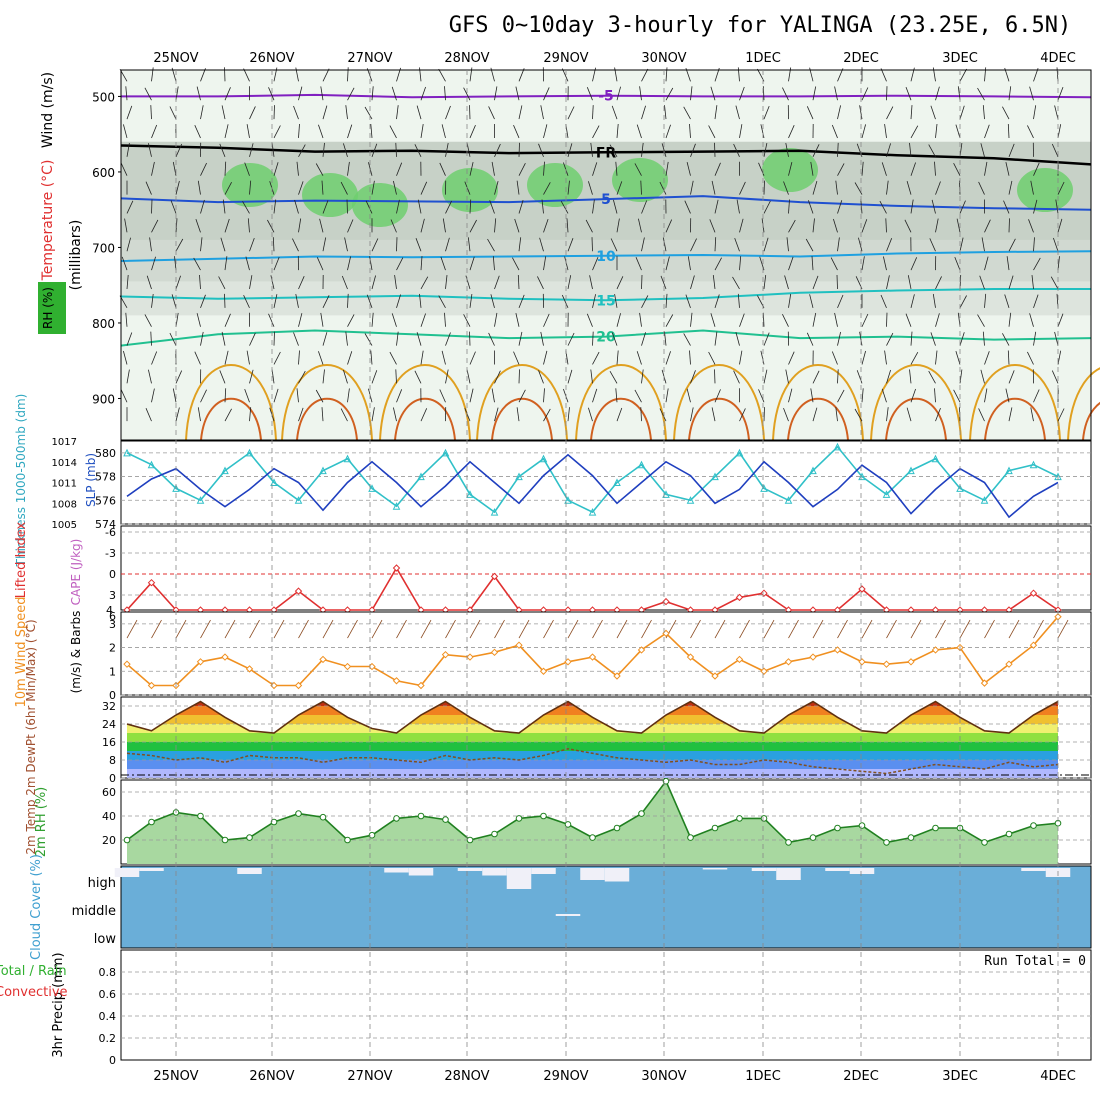  Describe the element at coordinates (91, 480) in the screenshot. I see `slp-axis-label: SLP (mb)` at that location.